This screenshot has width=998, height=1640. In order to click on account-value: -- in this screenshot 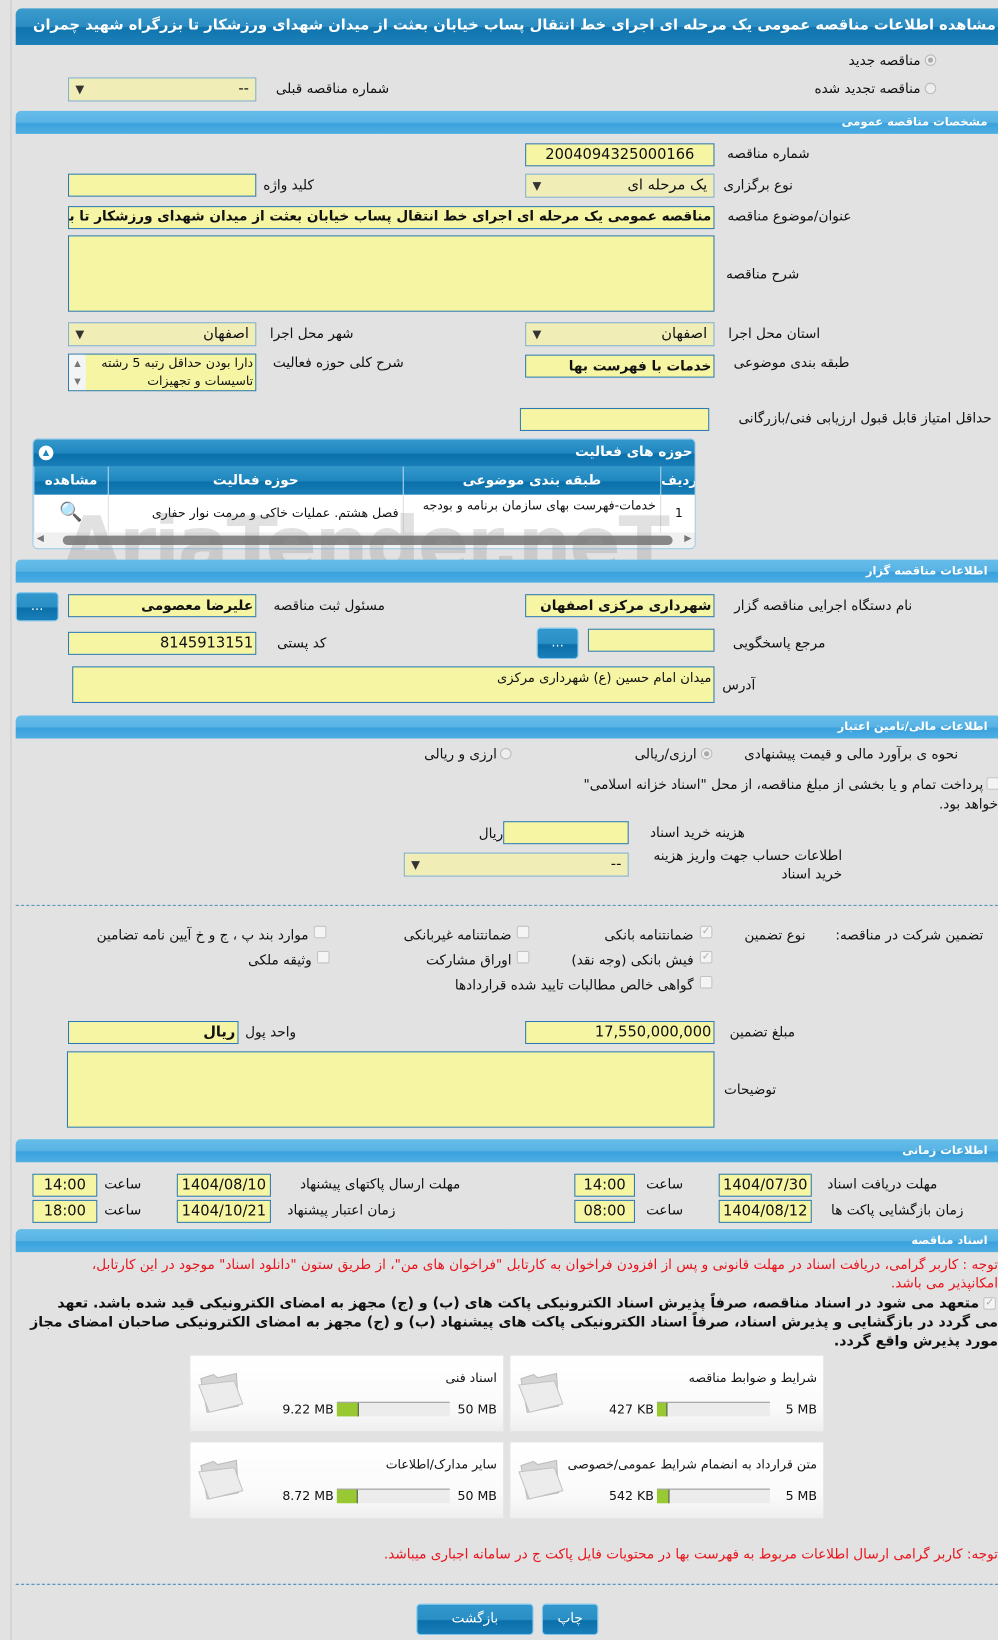, I will do `click(616, 864)`.